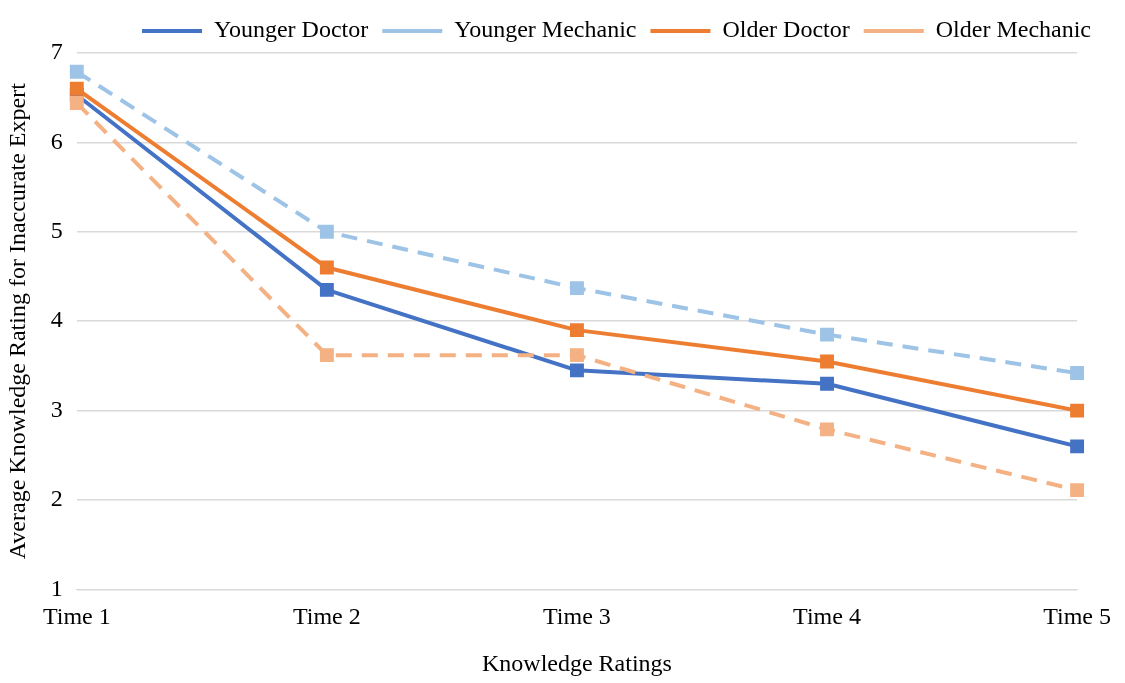 Image resolution: width=1125 pixels, height=683 pixels. I want to click on legend-label: Younger Doctor, so click(291, 29).